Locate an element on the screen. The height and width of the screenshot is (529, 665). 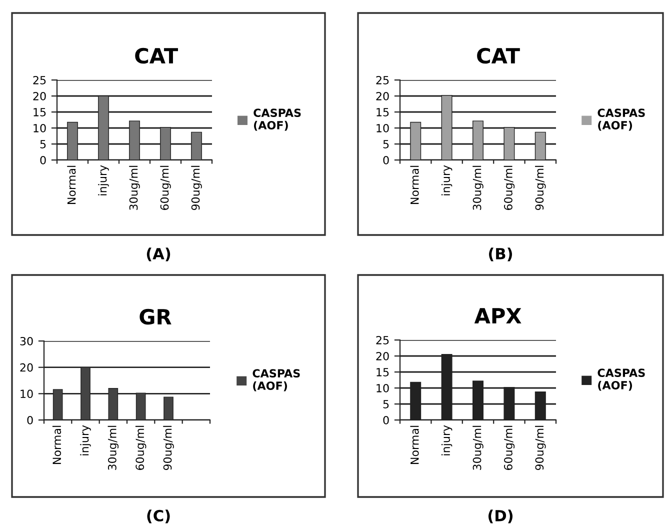
y-tick-label: 30 is located at coordinates (26, 341).